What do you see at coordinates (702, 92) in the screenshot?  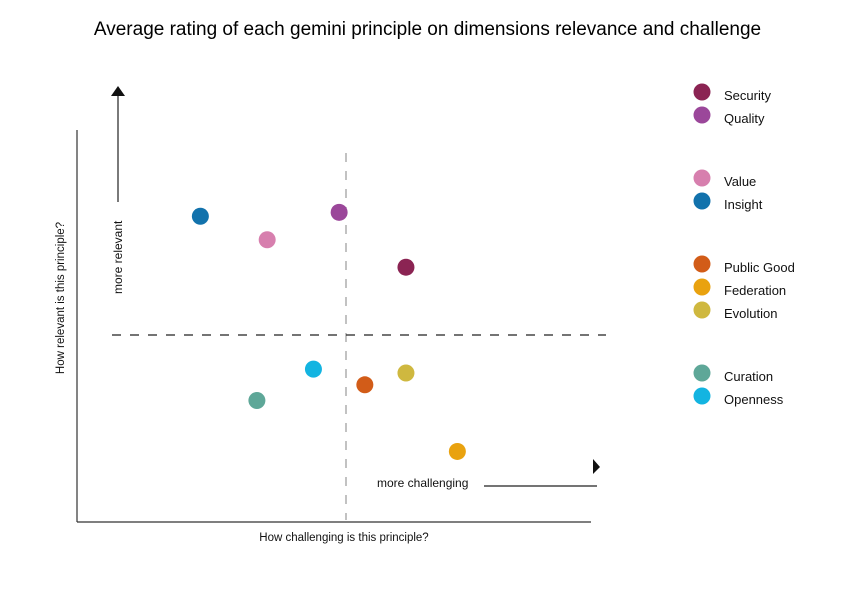 I see `legend-marker-security` at bounding box center [702, 92].